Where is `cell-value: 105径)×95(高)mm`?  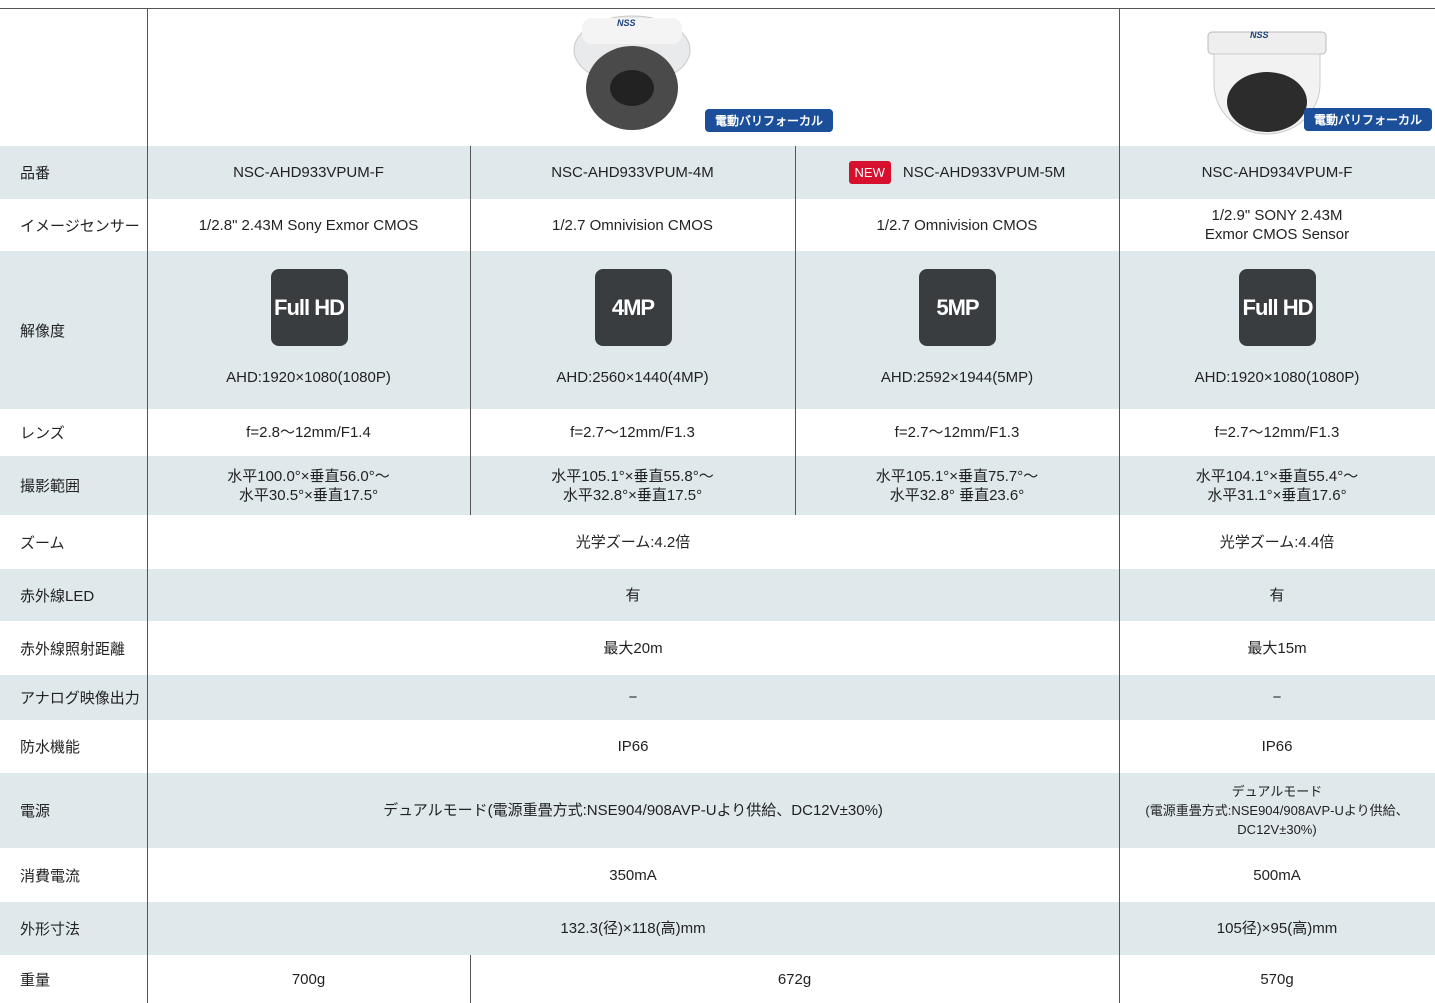
cell-value: 105径)×95(高)mm is located at coordinates (1277, 928).